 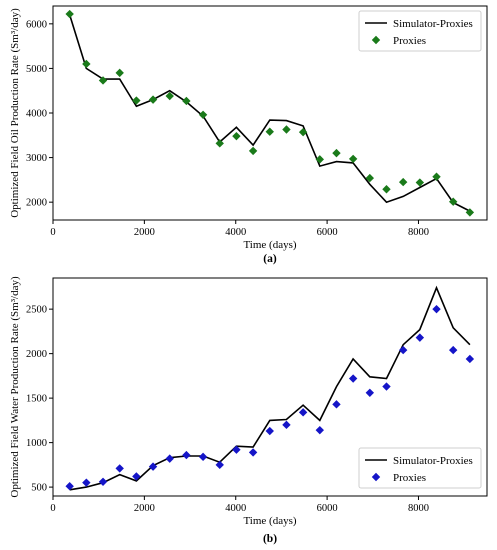 What do you see at coordinates (39, 488) in the screenshot?
I see `y-tick-label: 500` at bounding box center [39, 488].